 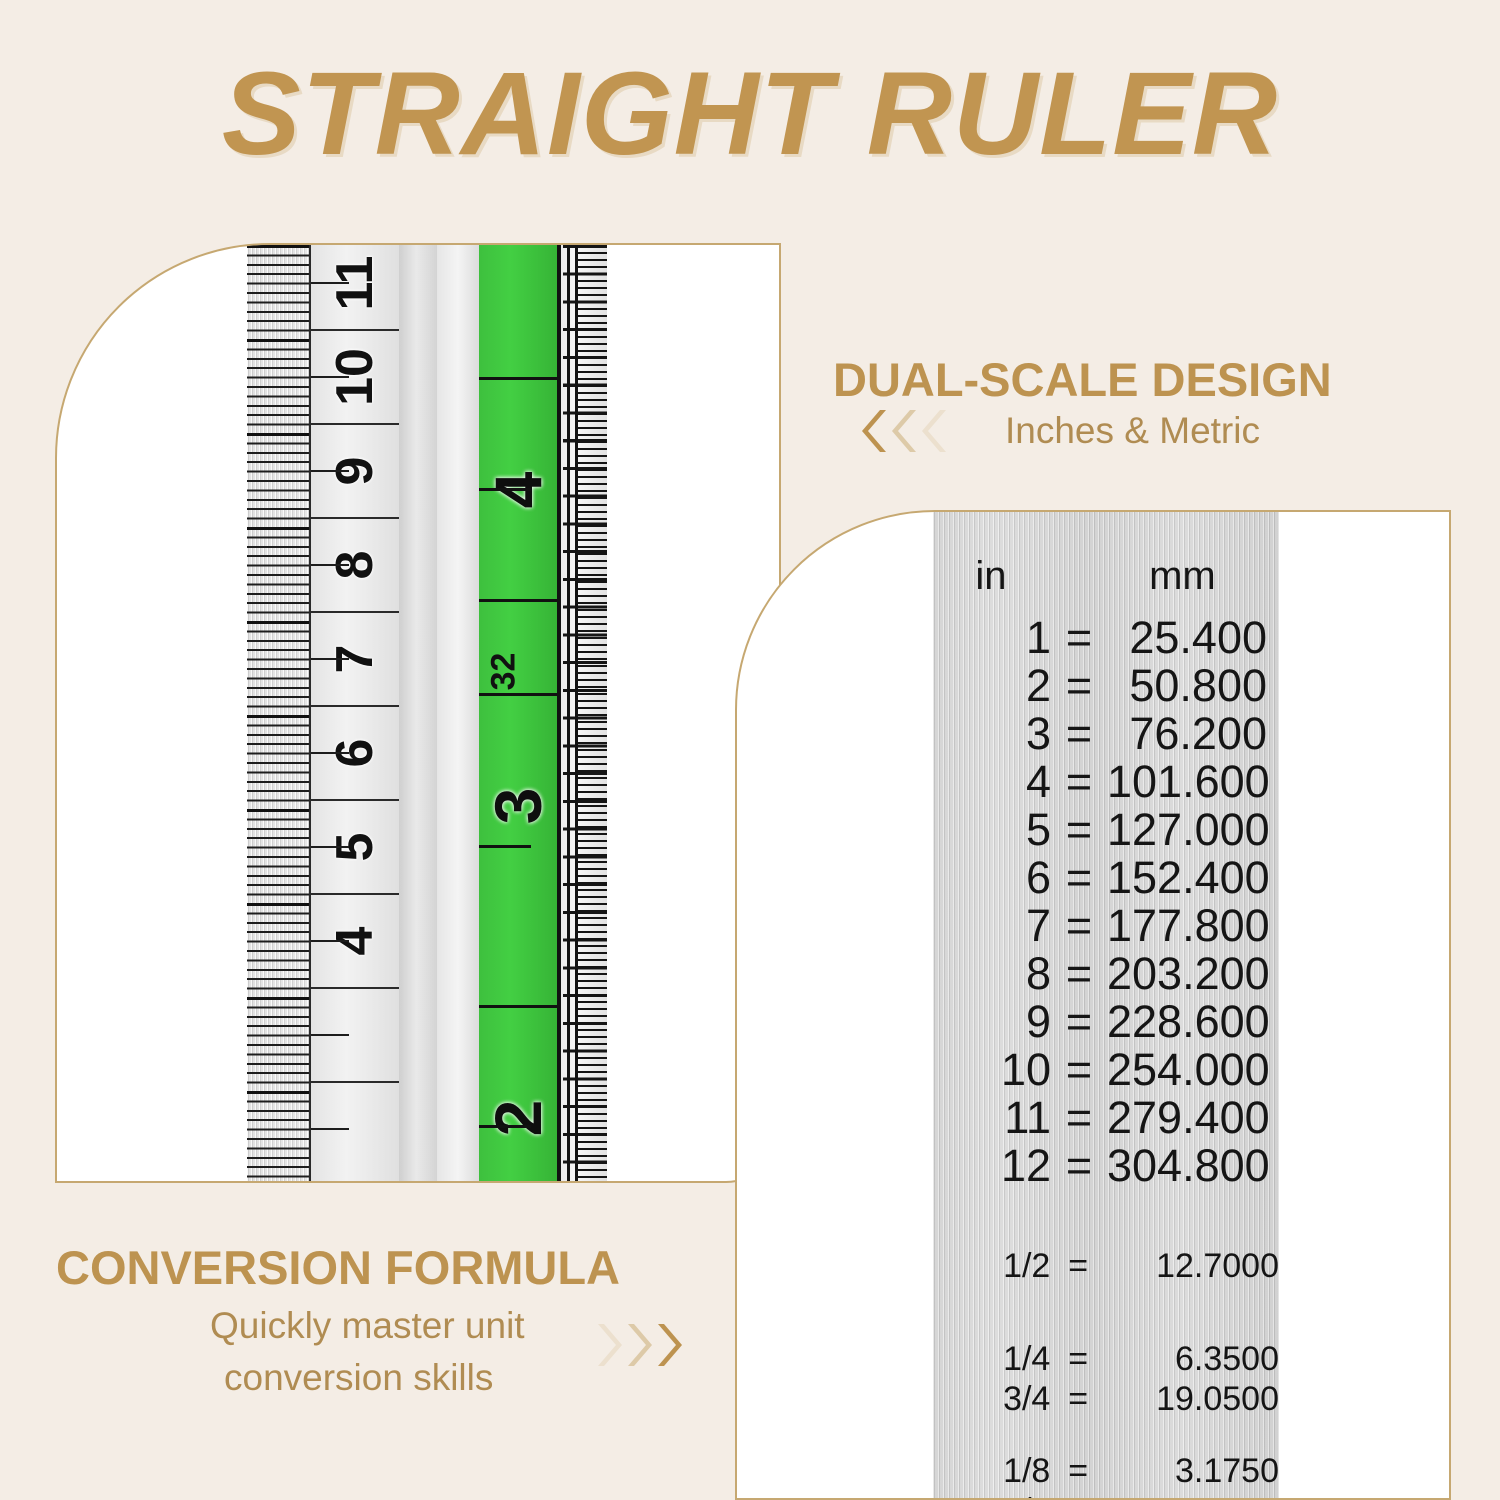 What do you see at coordinates (503, 671) in the screenshot?
I see `fraction-32-label: 32` at bounding box center [503, 671].